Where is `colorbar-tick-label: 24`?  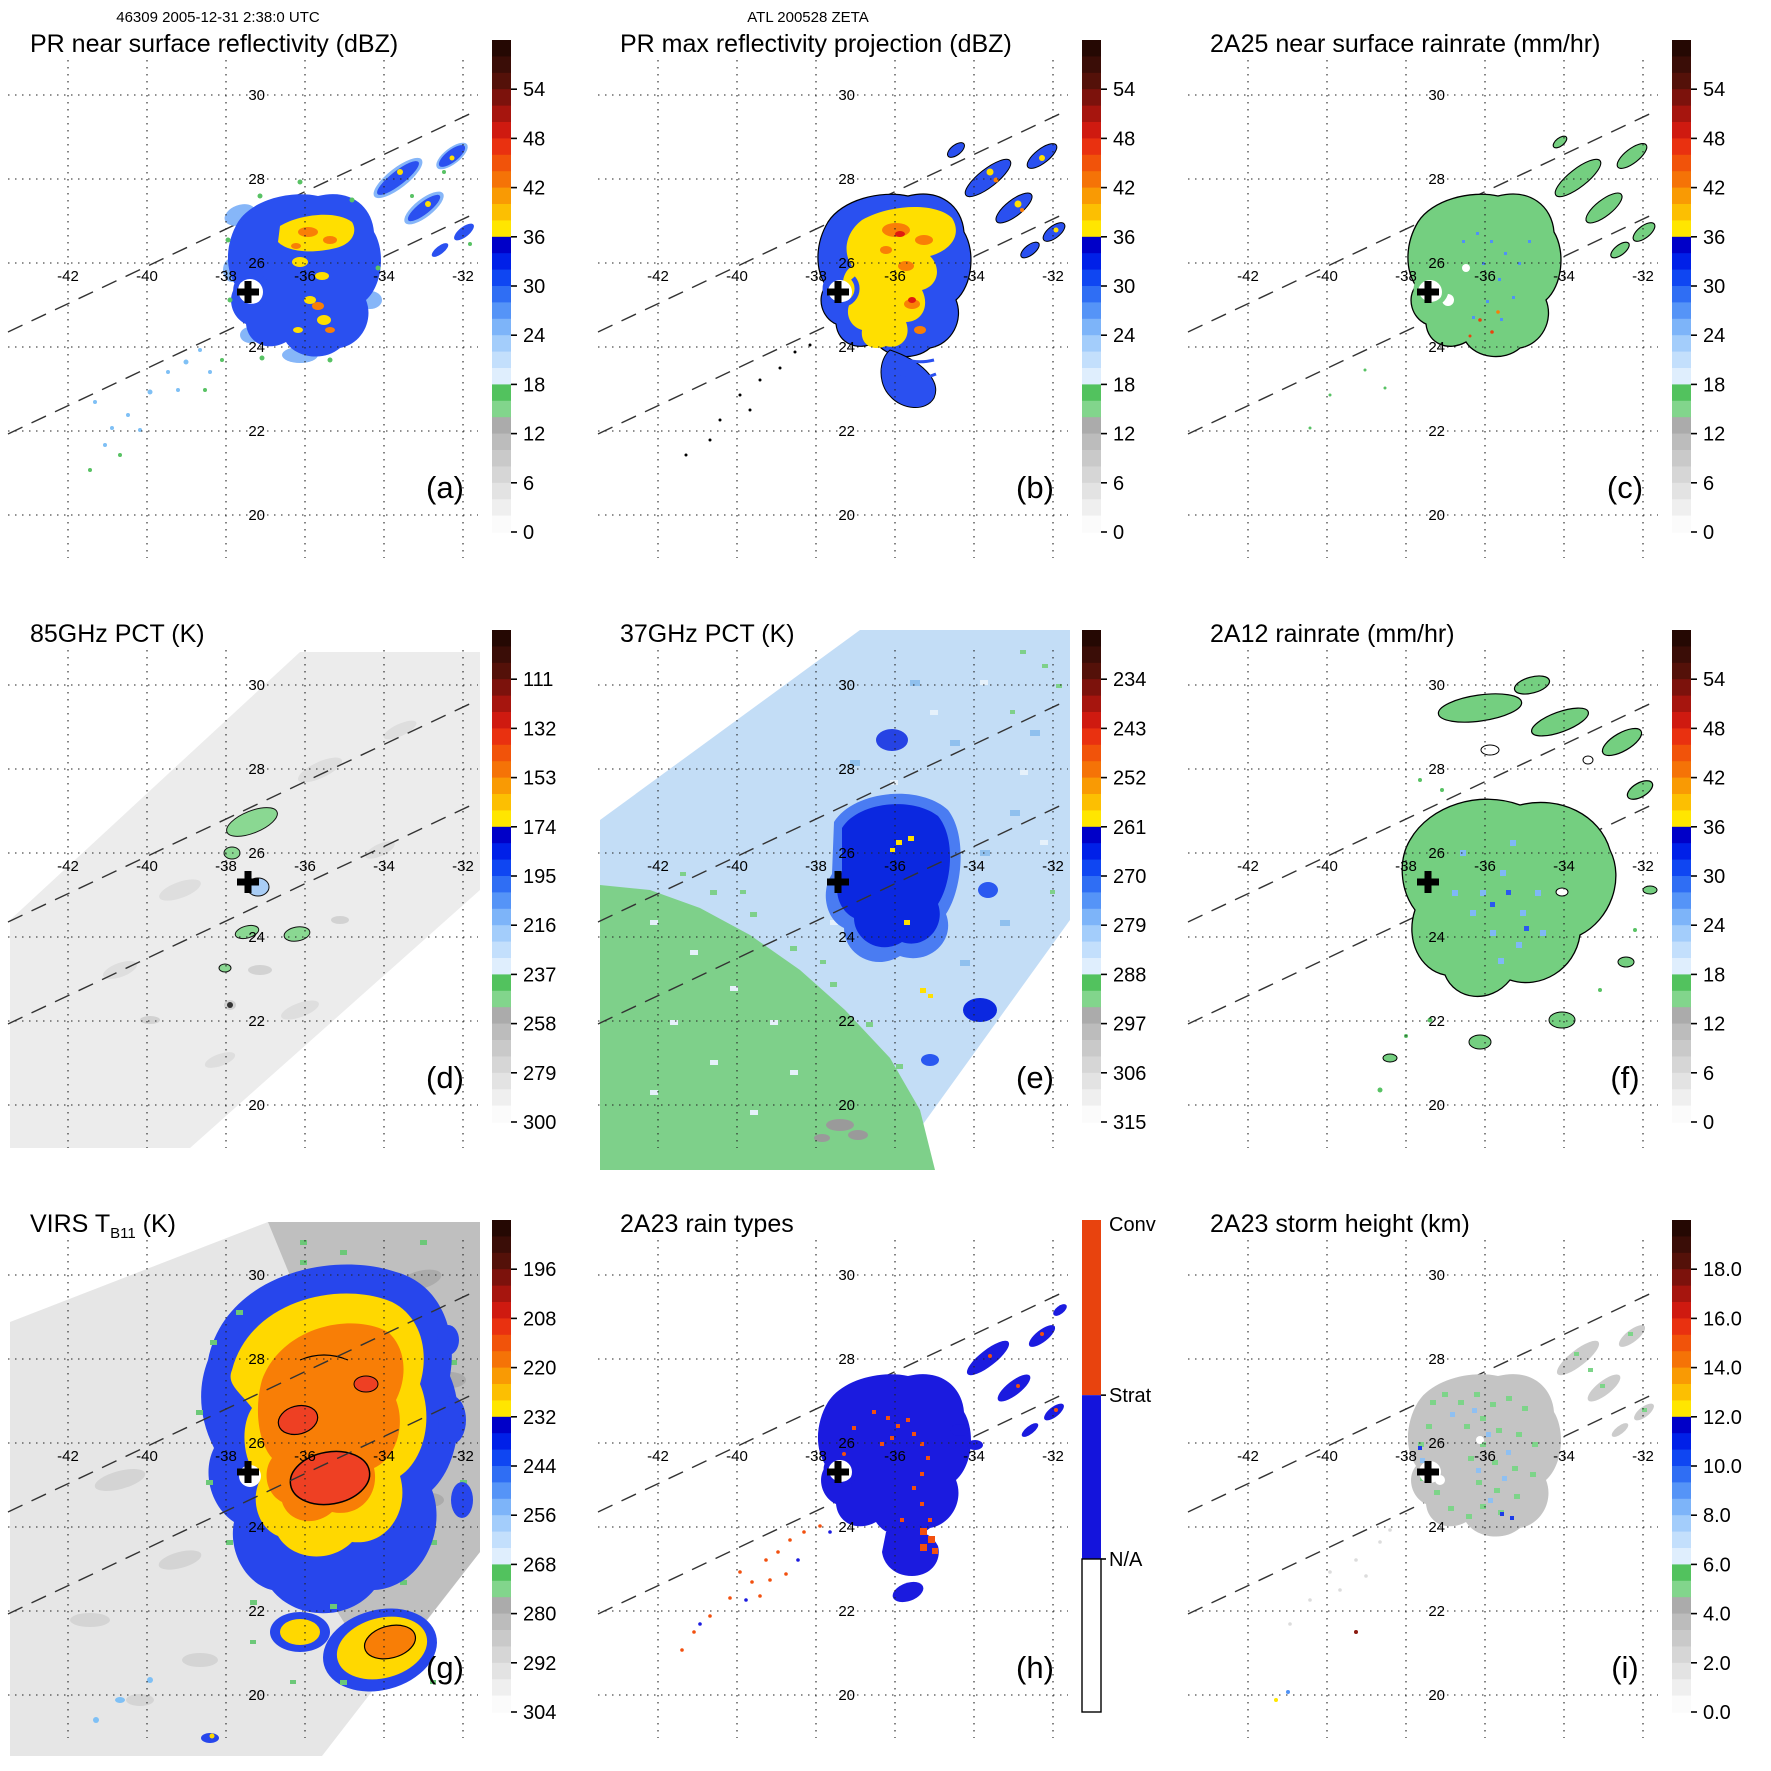
colorbar-tick-label: 24 is located at coordinates (1714, 926).